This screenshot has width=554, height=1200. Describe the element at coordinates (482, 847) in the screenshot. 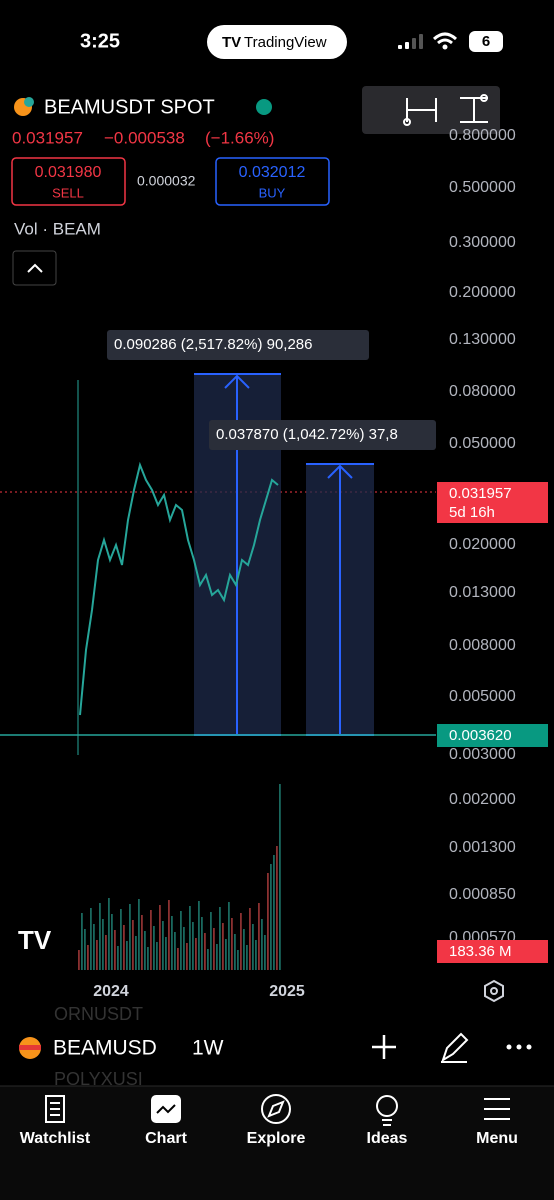

I see `price-axis-label: 0.001300` at that location.